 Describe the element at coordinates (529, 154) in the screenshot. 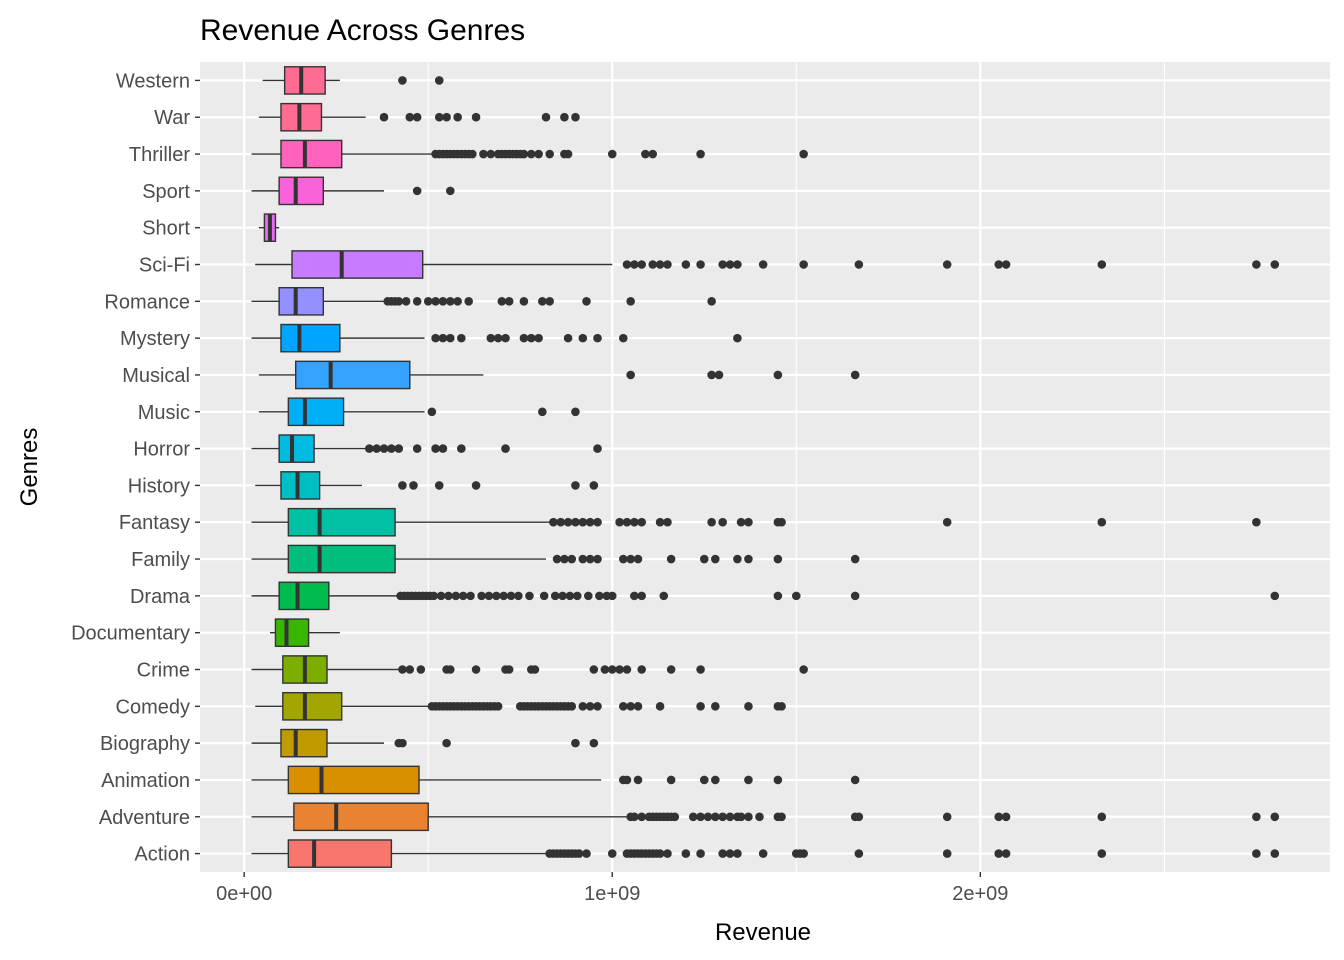

I see `box-thriller` at that location.